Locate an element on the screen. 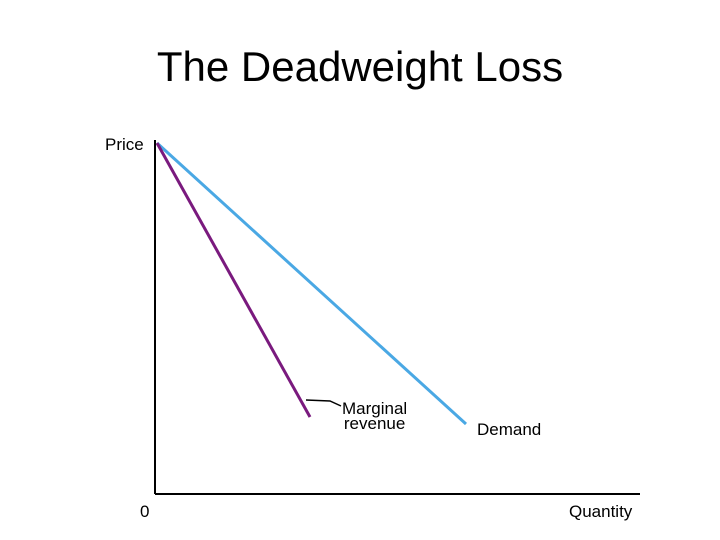 The width and height of the screenshot is (720, 540). y-axis-label: Price is located at coordinates (124, 144).